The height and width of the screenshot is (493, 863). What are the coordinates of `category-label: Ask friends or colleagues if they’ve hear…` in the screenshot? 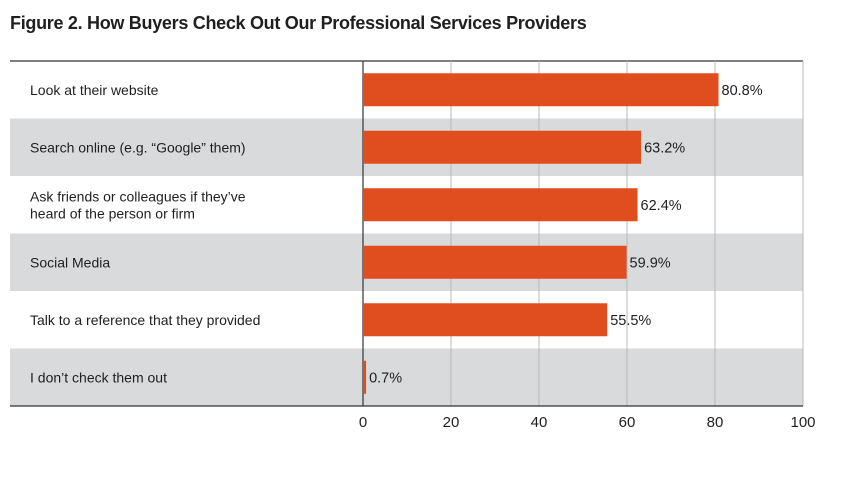 It's located at (138, 204).